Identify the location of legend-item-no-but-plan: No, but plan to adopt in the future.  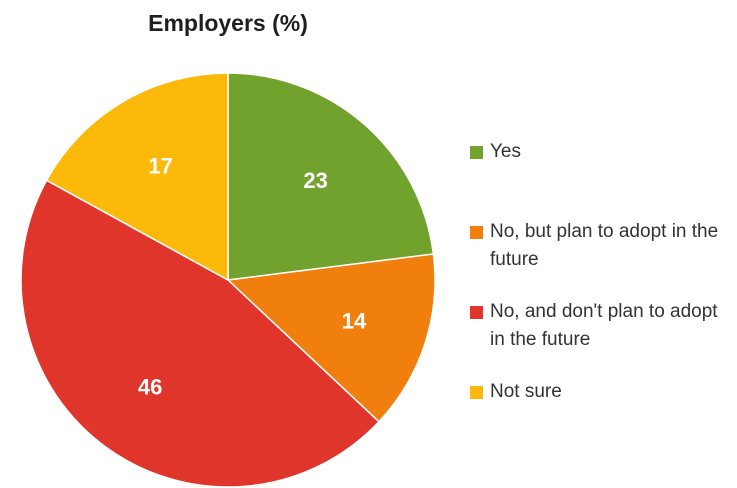
(600, 246).